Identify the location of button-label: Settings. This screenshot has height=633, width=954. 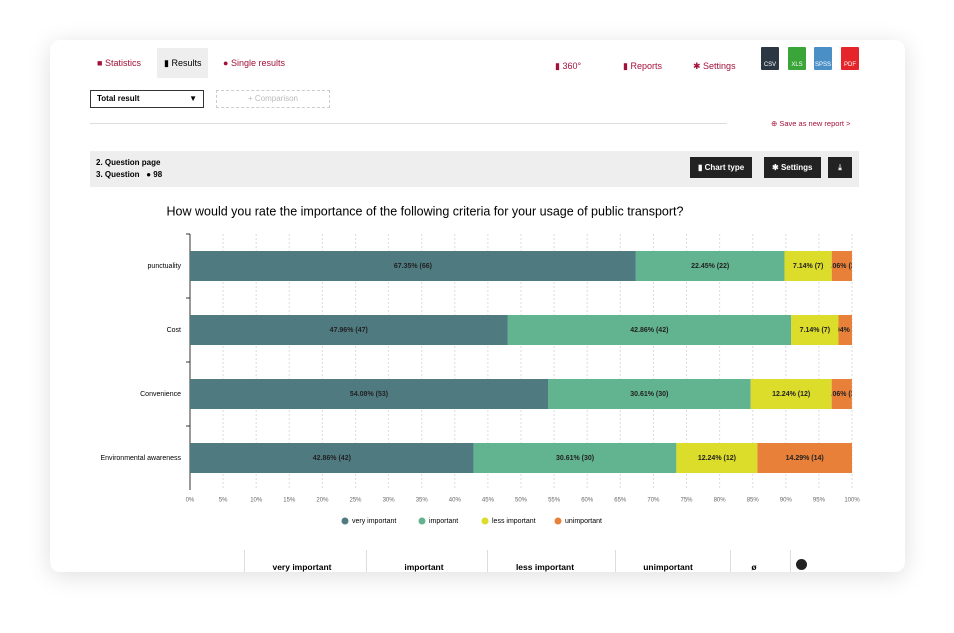
(796, 167).